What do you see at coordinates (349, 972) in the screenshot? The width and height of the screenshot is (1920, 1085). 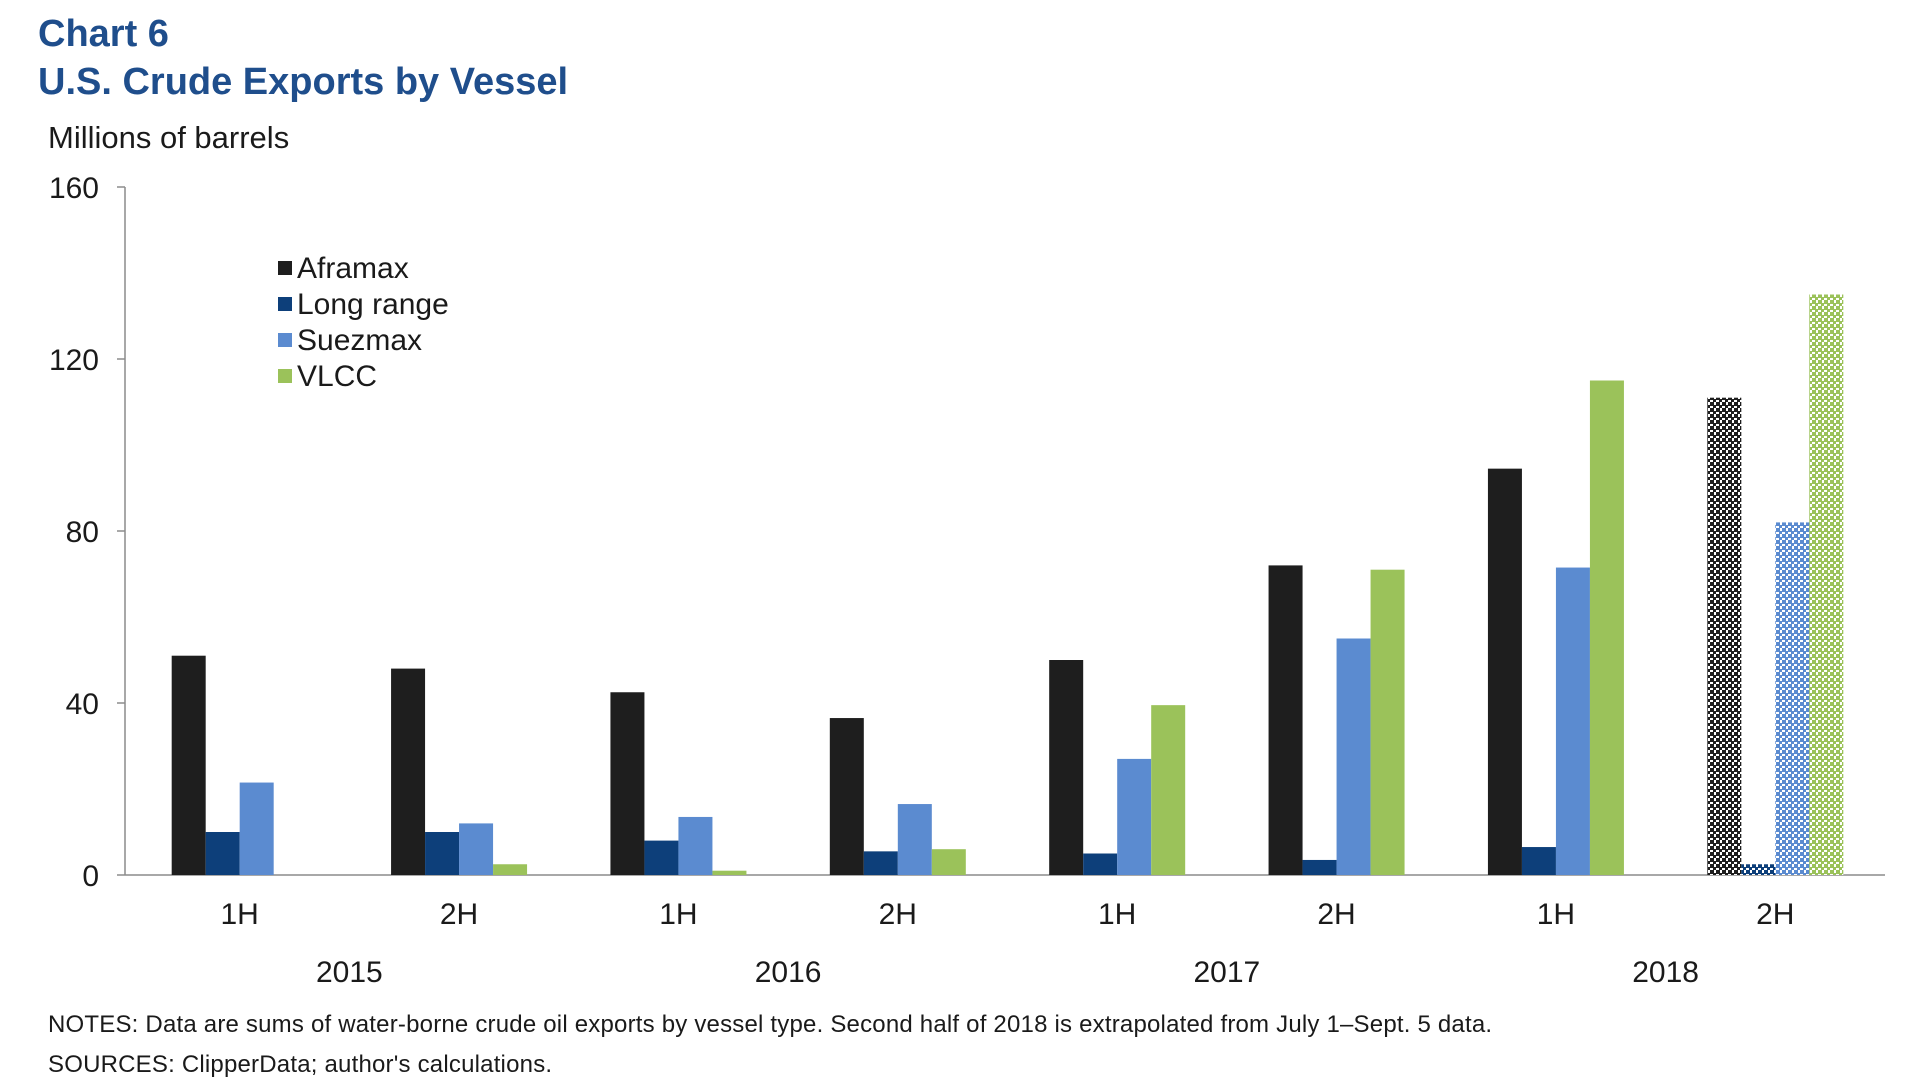 I see `year-label: 2015` at bounding box center [349, 972].